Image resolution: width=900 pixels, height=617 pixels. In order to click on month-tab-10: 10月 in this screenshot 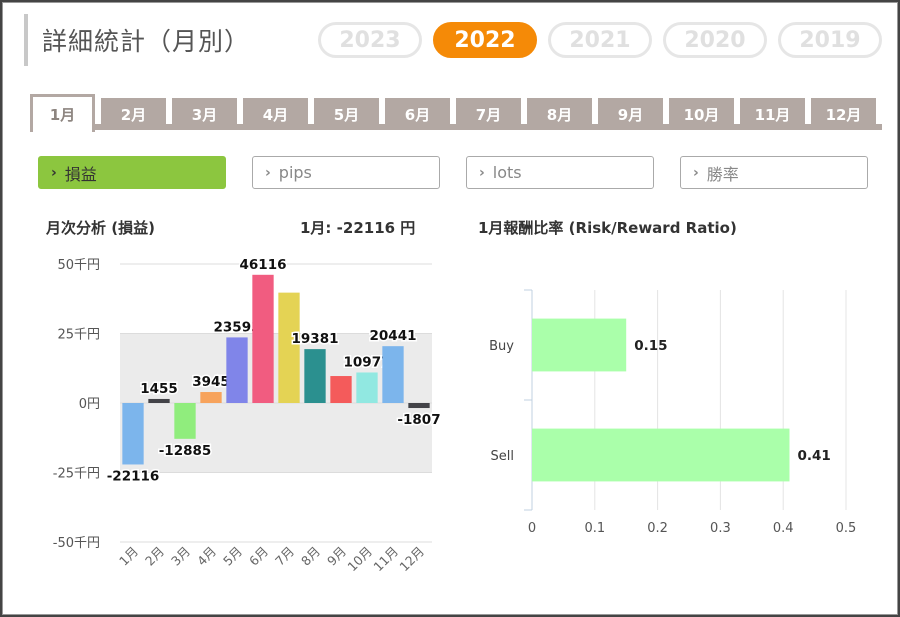, I will do `click(701, 114)`.